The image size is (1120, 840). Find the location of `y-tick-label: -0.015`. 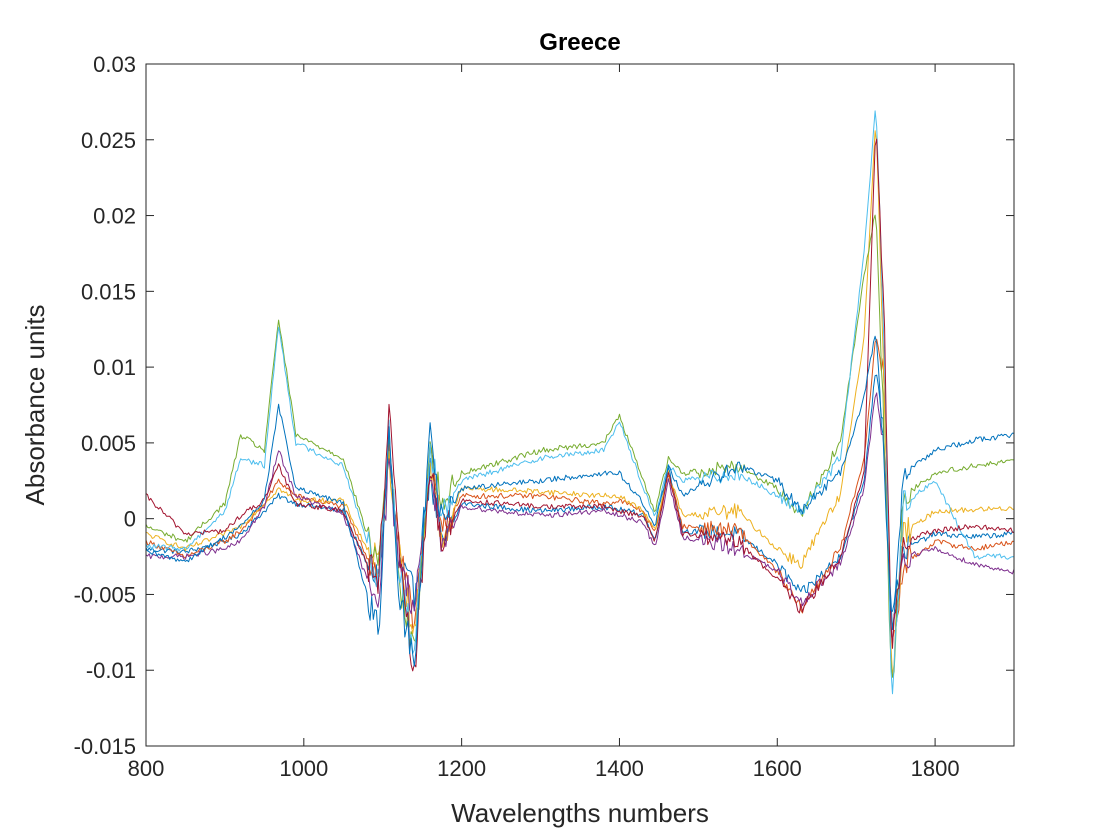

y-tick-label: -0.015 is located at coordinates (105, 746).